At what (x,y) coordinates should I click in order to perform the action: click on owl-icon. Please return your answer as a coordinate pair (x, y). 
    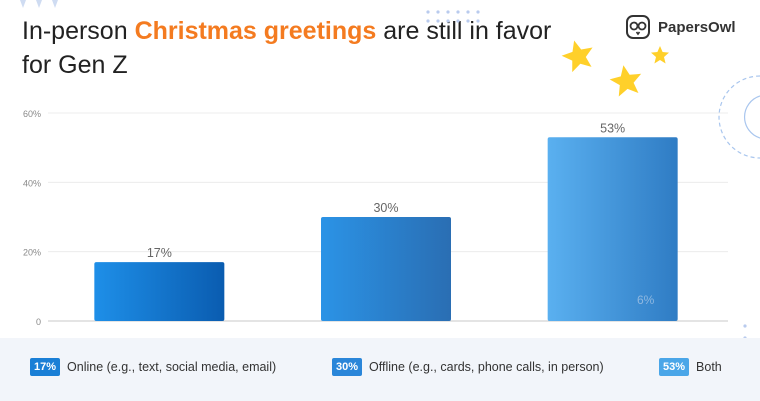
    Looking at the image, I should click on (638, 27).